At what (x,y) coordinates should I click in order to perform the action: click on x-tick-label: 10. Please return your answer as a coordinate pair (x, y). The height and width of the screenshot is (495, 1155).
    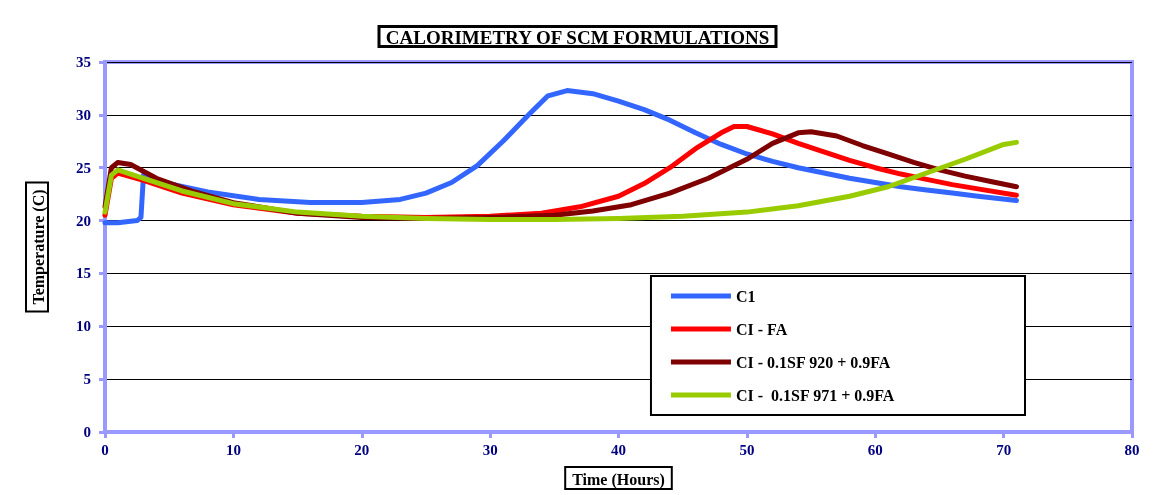
    Looking at the image, I should click on (233, 449).